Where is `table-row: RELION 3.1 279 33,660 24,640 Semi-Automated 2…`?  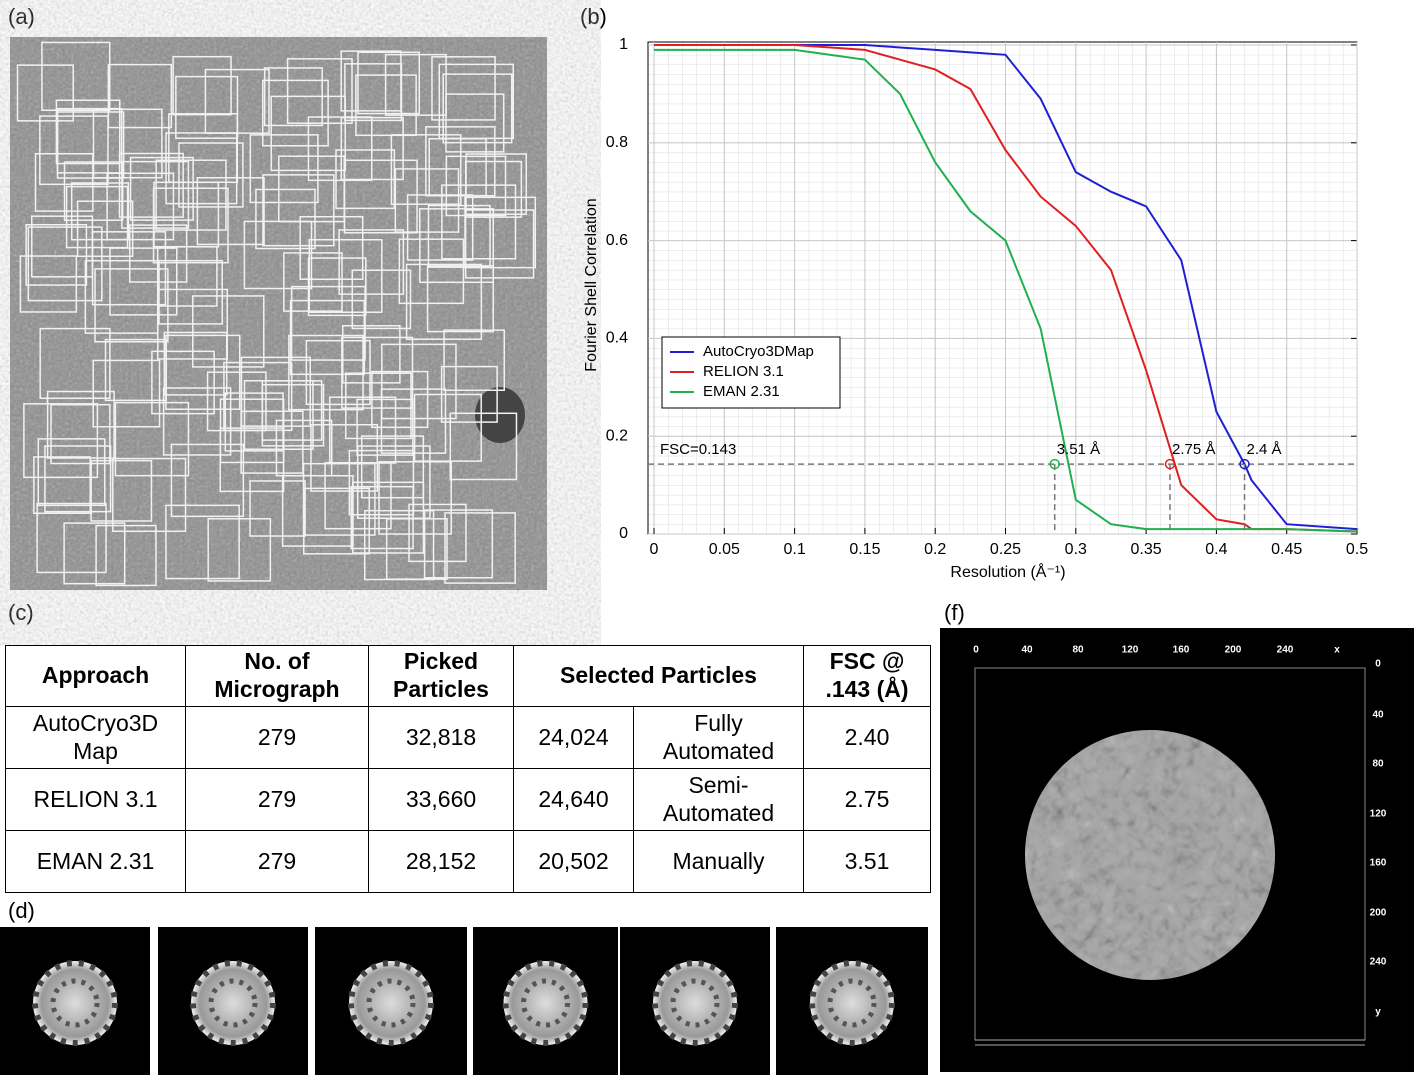 table-row: RELION 3.1 279 33,660 24,640 Semi-Automated 2… is located at coordinates (468, 799).